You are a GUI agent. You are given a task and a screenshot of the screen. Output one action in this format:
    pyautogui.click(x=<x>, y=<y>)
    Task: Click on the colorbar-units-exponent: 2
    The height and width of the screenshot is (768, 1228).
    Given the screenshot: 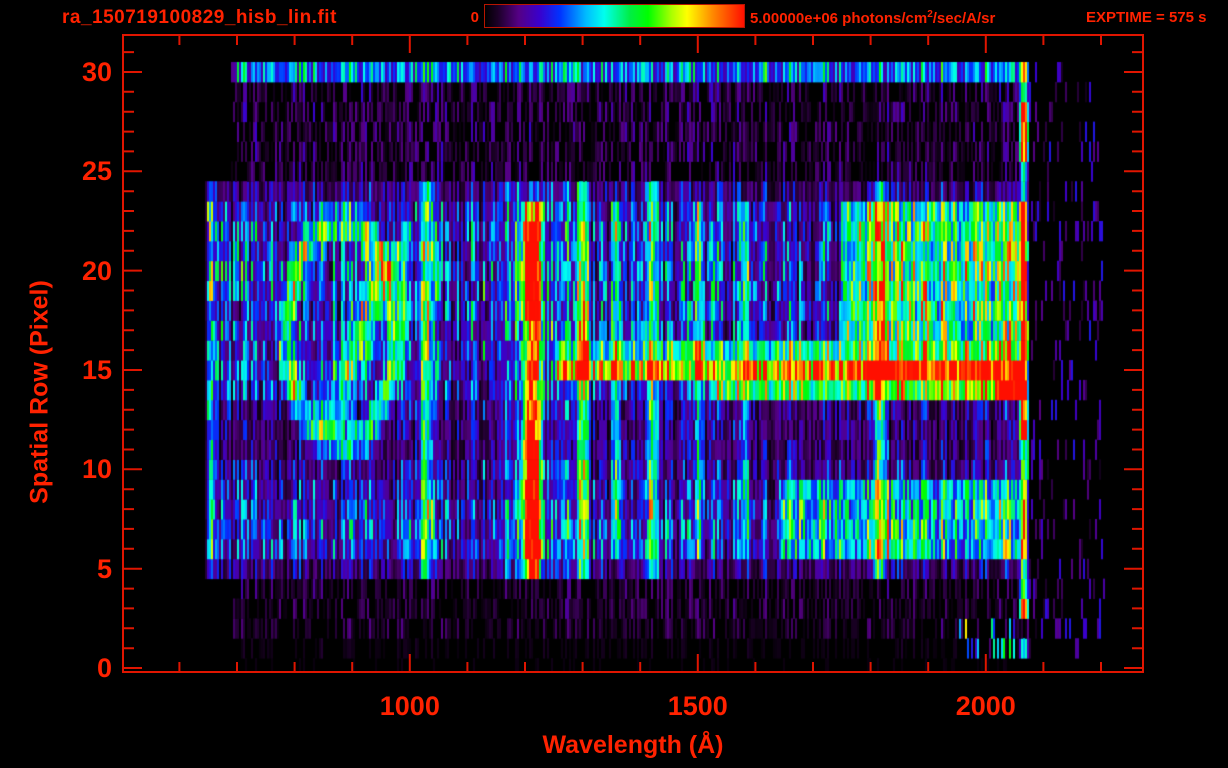 What is the action you would take?
    pyautogui.click(x=930, y=14)
    